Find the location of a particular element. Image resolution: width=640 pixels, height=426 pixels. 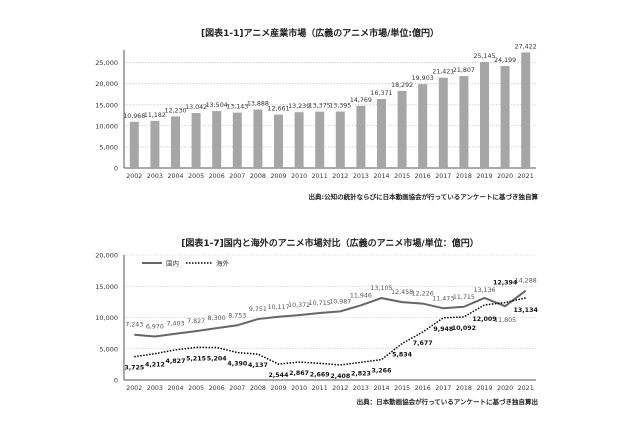

overseas-line is located at coordinates (330, 331).